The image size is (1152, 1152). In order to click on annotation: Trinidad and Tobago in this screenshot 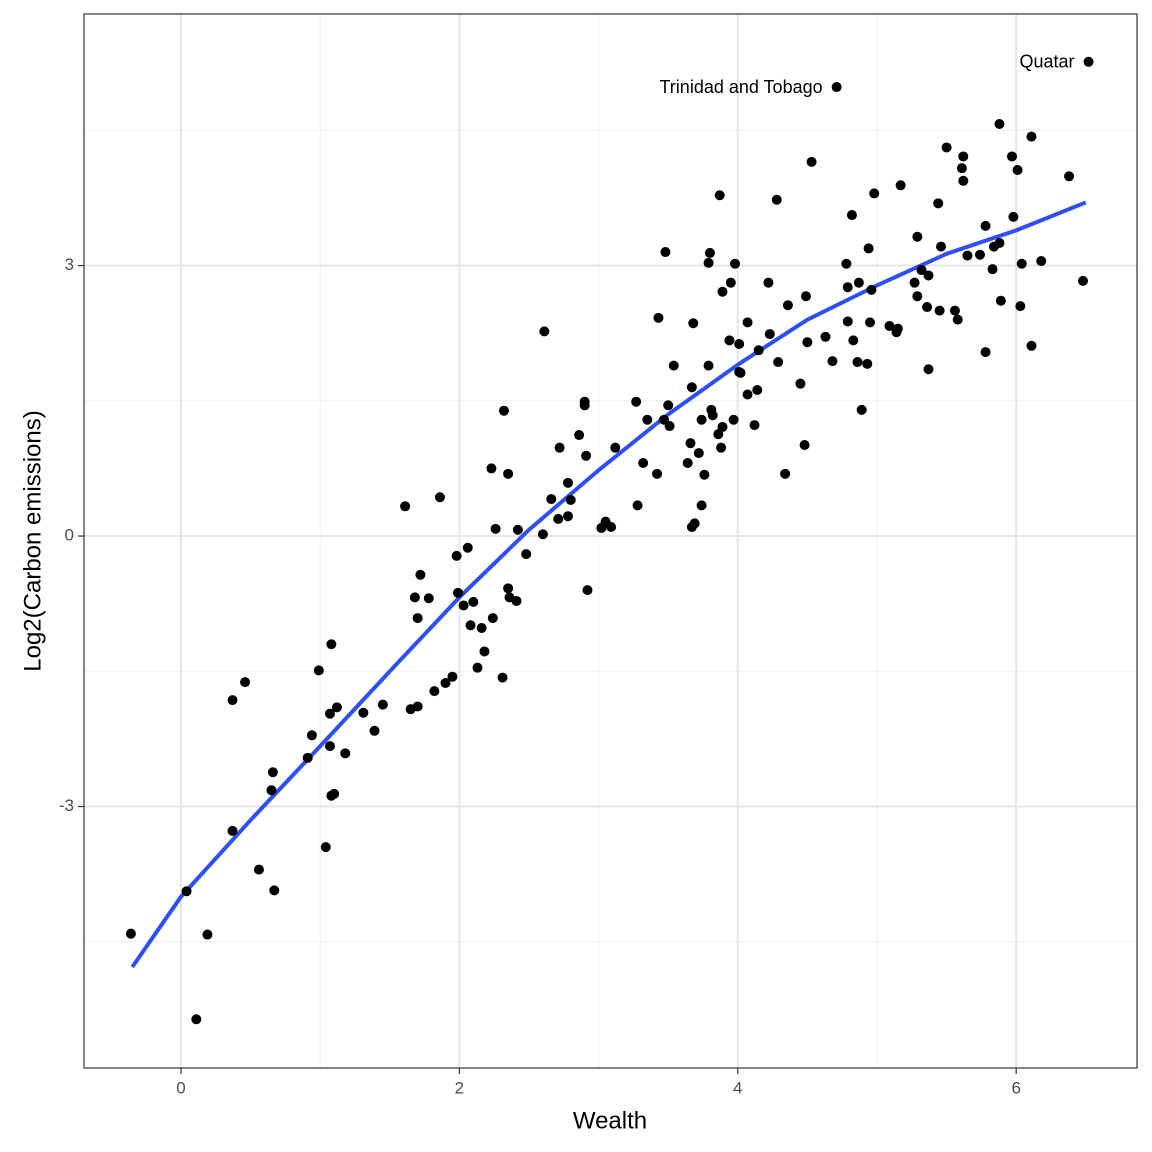, I will do `click(740, 87)`.